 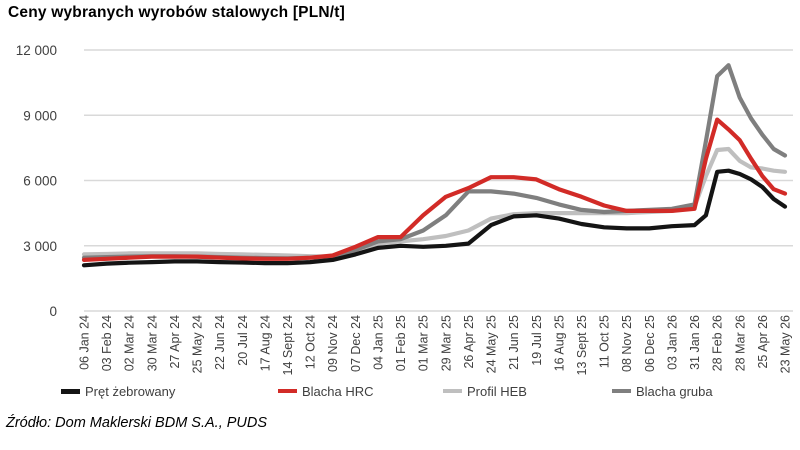 What do you see at coordinates (356, 343) in the screenshot?
I see `x-tick-label: 07 Dec 24` at bounding box center [356, 343].